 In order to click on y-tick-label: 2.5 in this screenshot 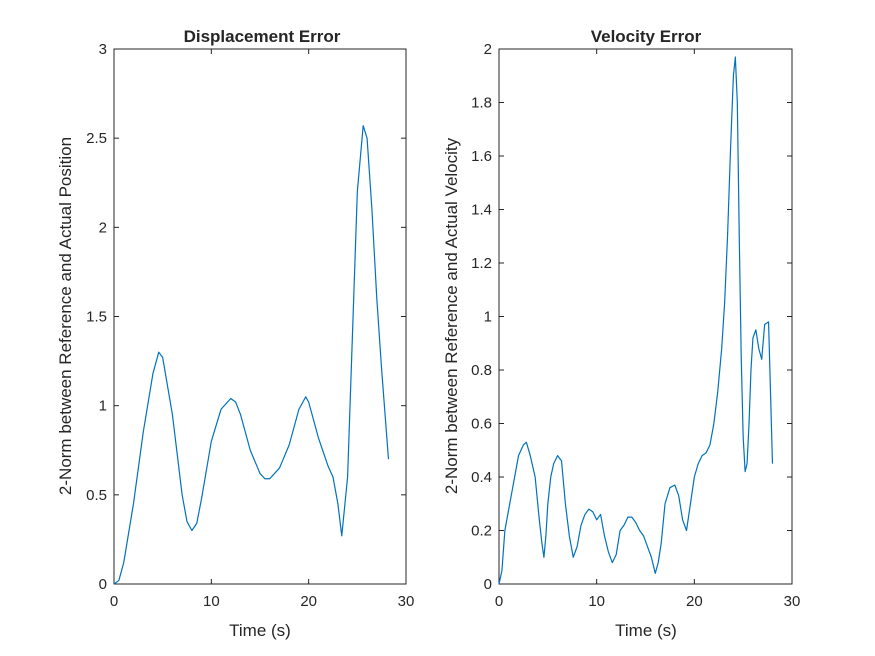, I will do `click(96, 138)`.